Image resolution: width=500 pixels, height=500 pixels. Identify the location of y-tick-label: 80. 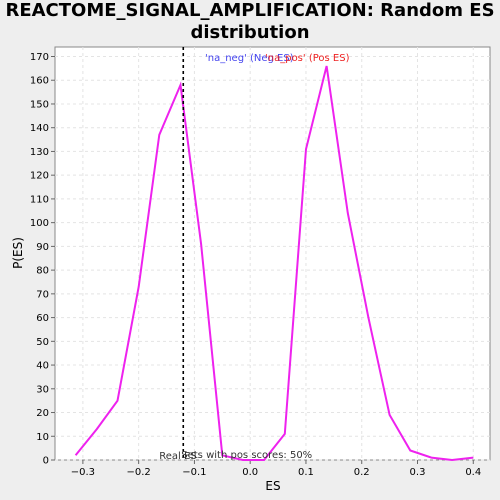
(42, 271).